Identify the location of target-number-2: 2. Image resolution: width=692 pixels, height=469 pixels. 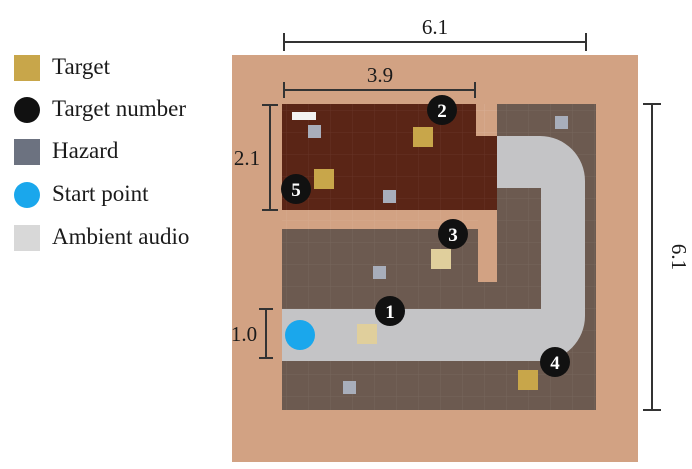
(442, 110).